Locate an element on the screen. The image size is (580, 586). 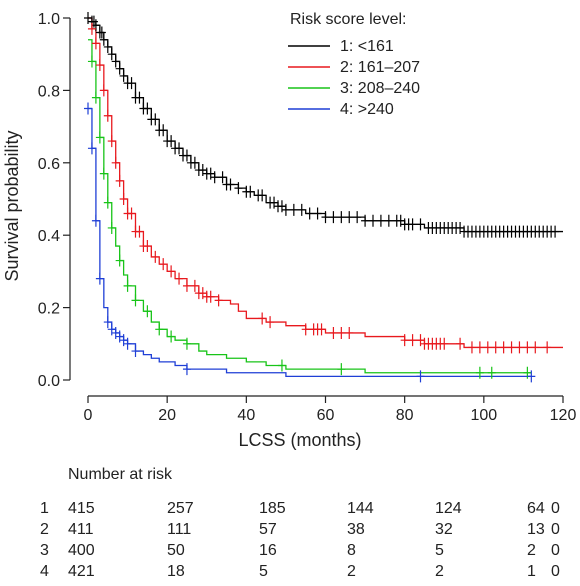
risk-row-1: 1 415 257 185 144 124 64 0 is located at coordinates (290, 509).